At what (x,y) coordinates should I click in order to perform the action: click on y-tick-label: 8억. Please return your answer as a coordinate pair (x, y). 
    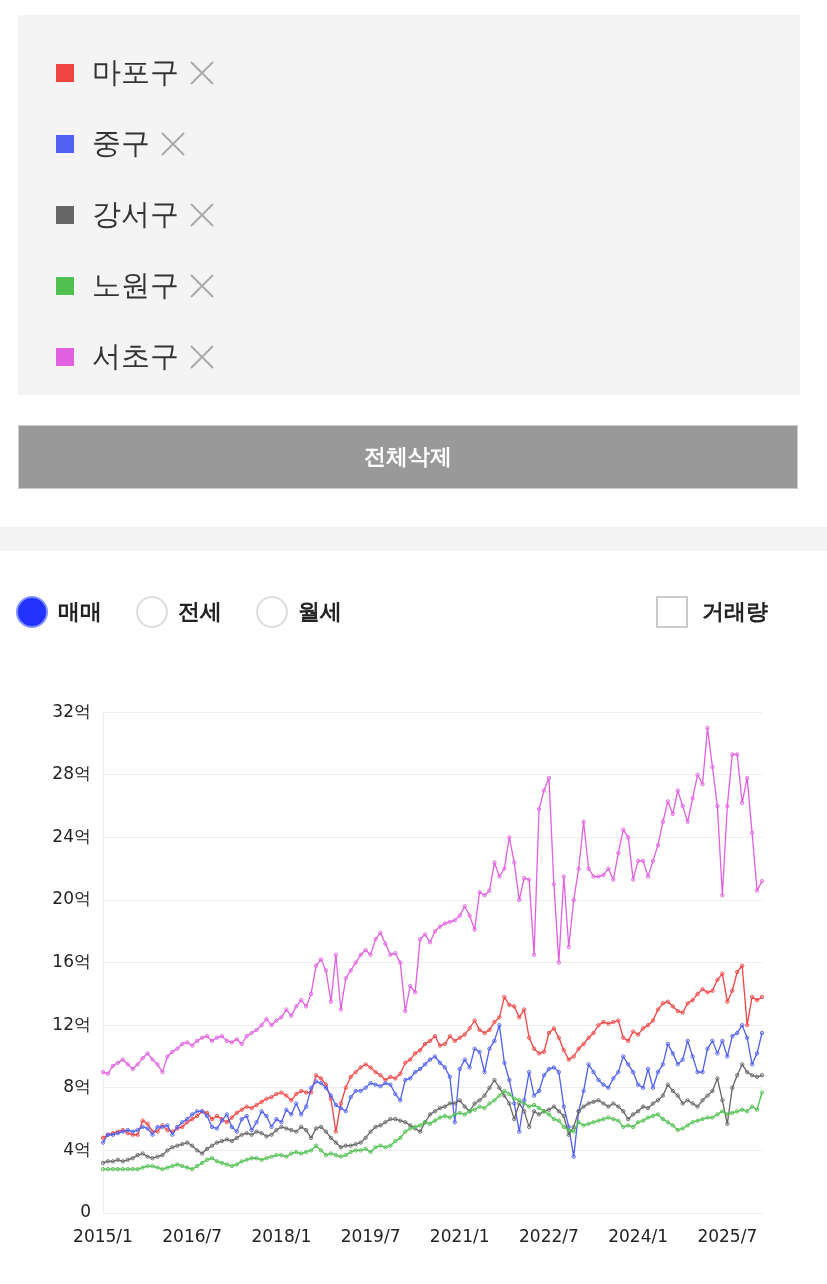
    Looking at the image, I should click on (77, 1086).